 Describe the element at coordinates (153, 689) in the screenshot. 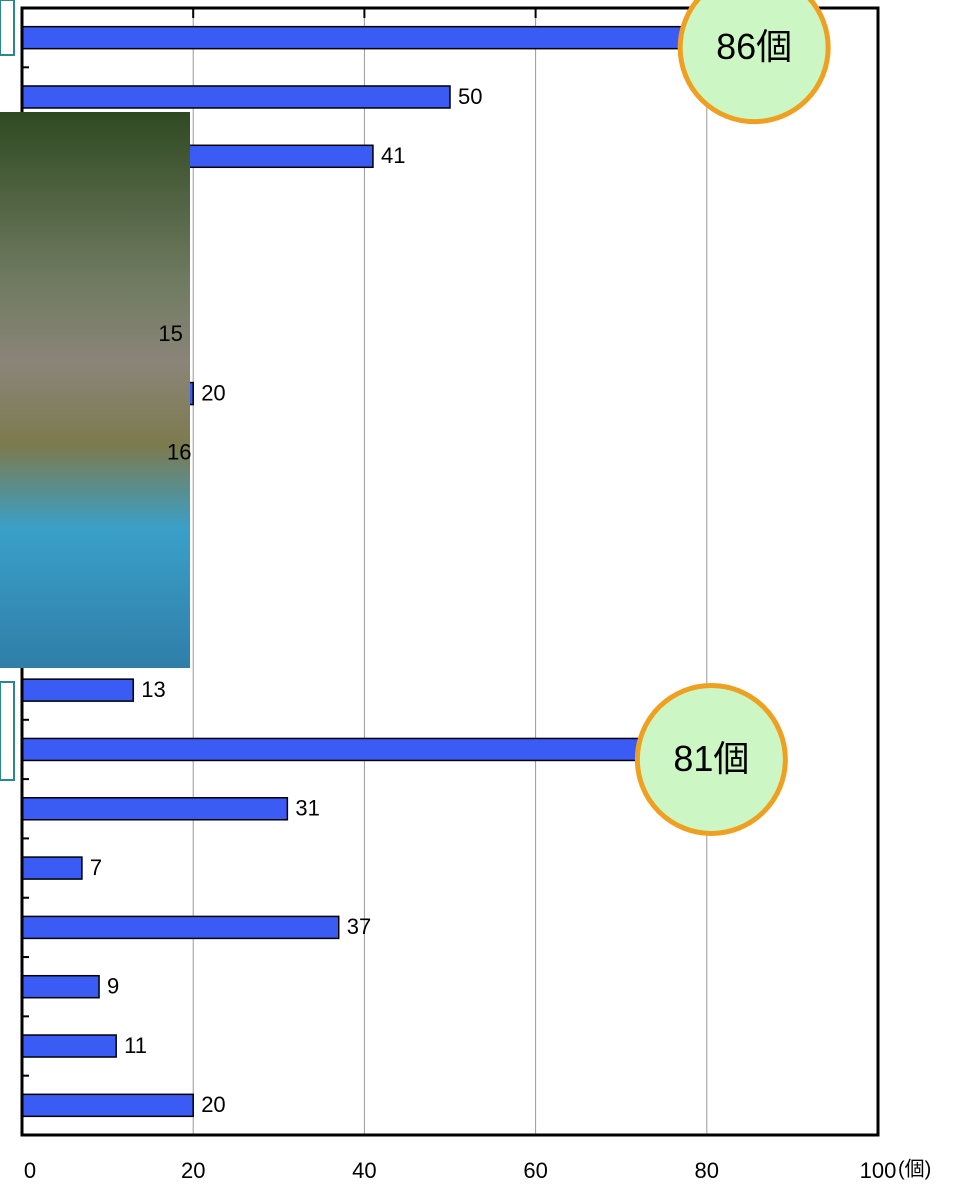

I see `value-label: 13` at that location.